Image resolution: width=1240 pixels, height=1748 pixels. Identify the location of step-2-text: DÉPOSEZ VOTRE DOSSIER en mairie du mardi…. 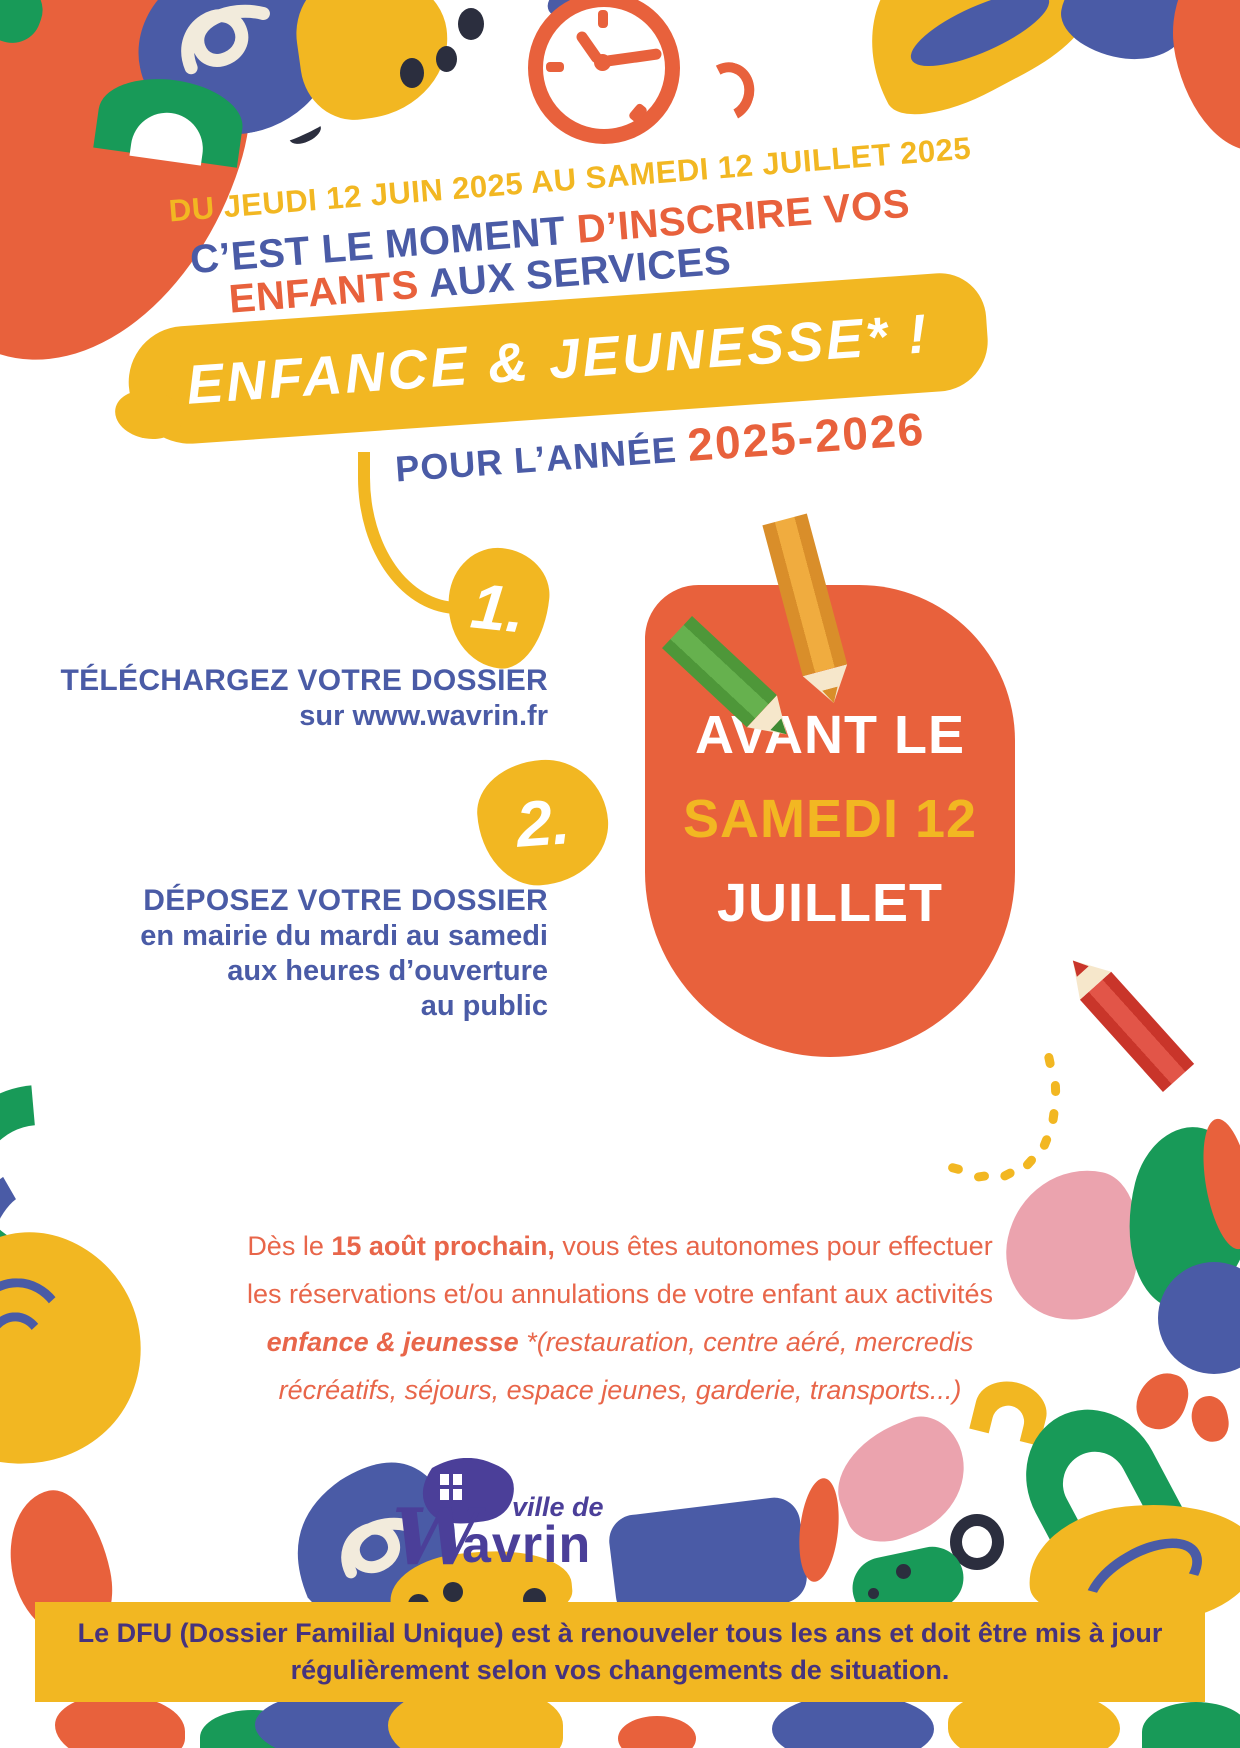
(304, 953).